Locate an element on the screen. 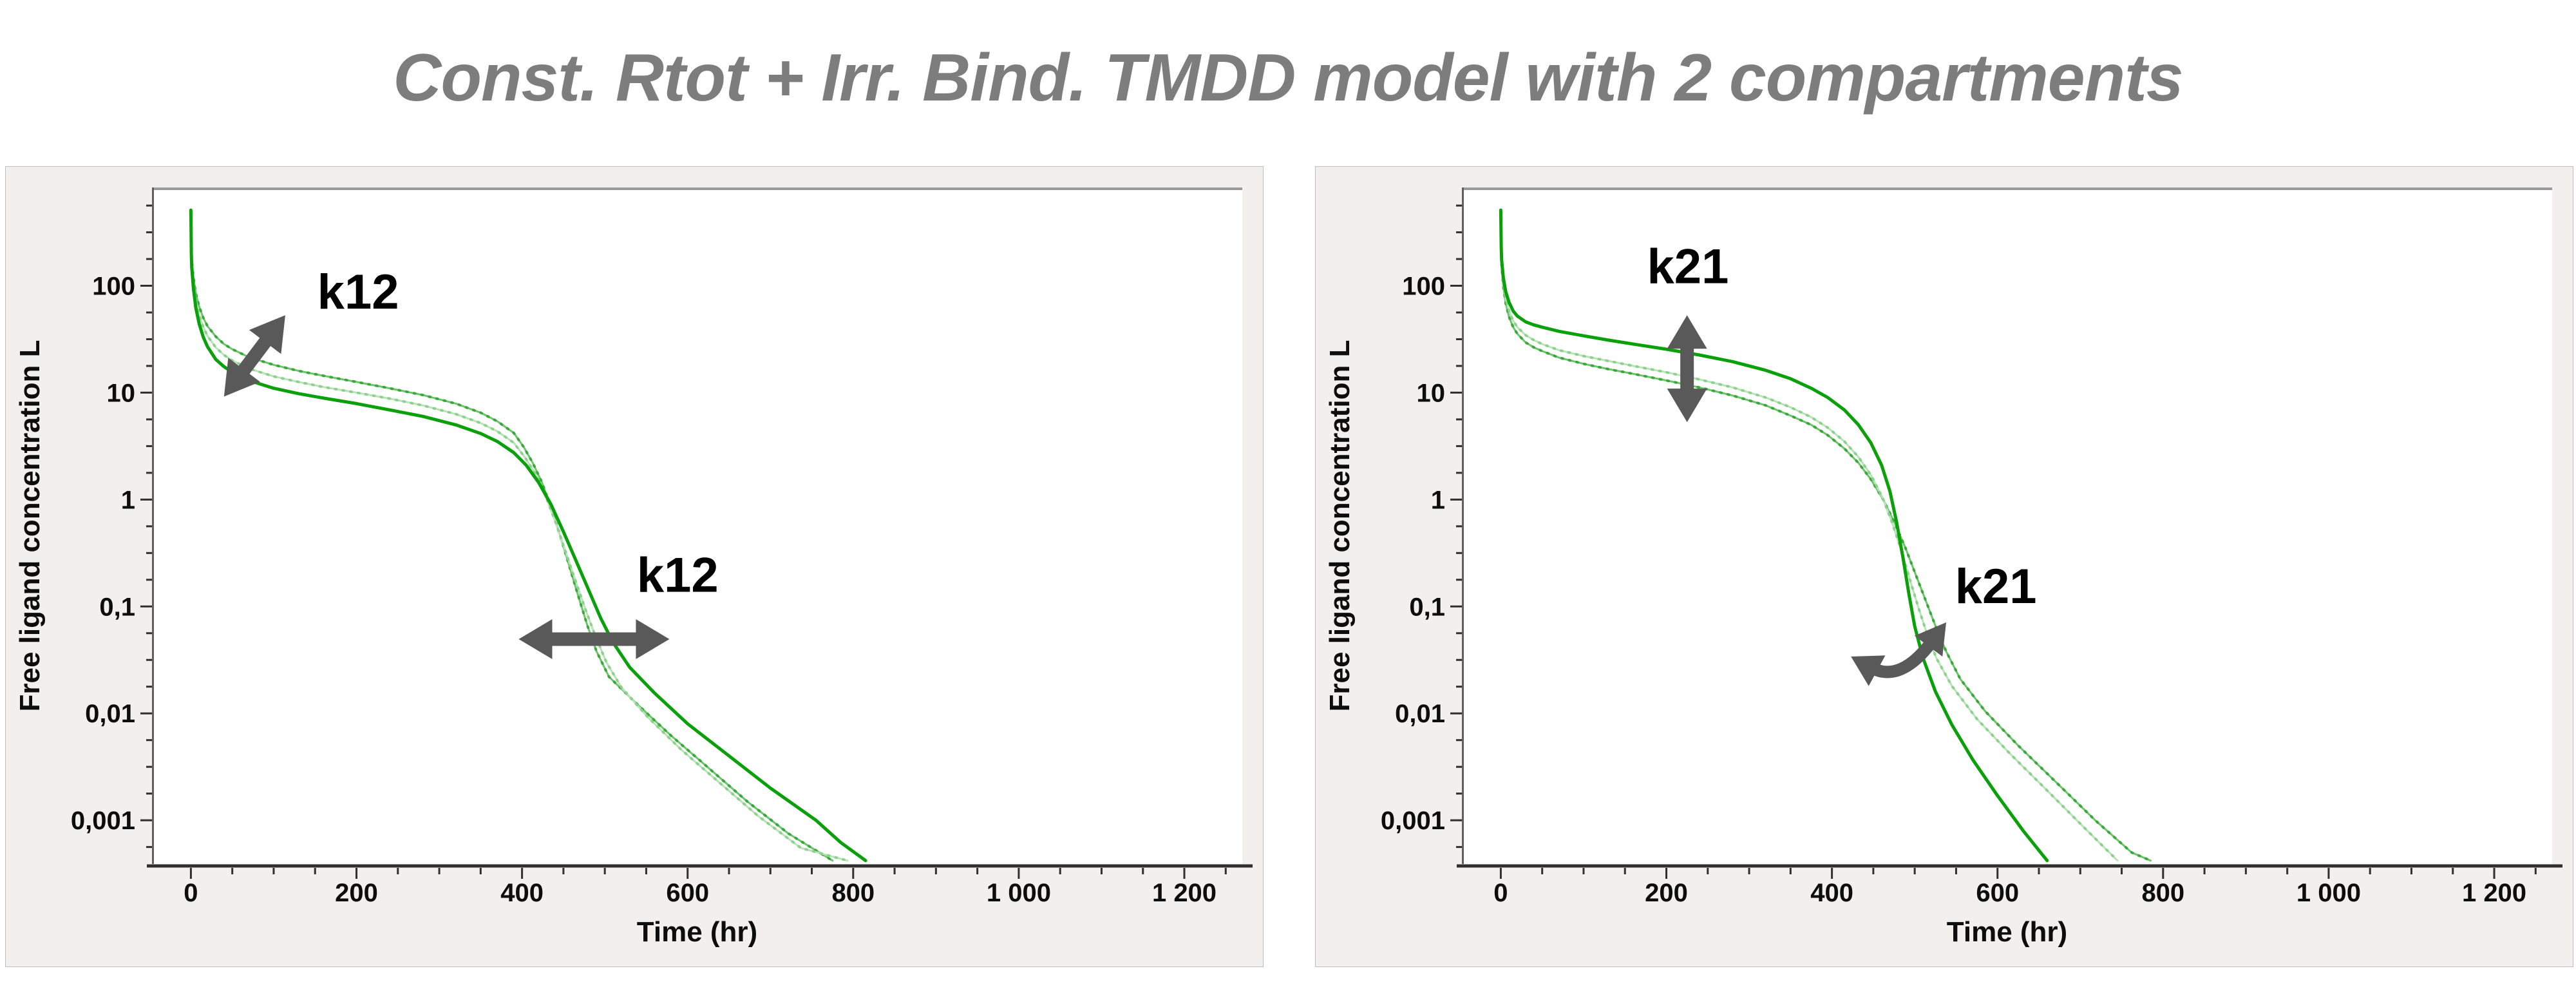 Image resolution: width=2576 pixels, height=989 pixels. double-arrow-shaft is located at coordinates (255, 356).